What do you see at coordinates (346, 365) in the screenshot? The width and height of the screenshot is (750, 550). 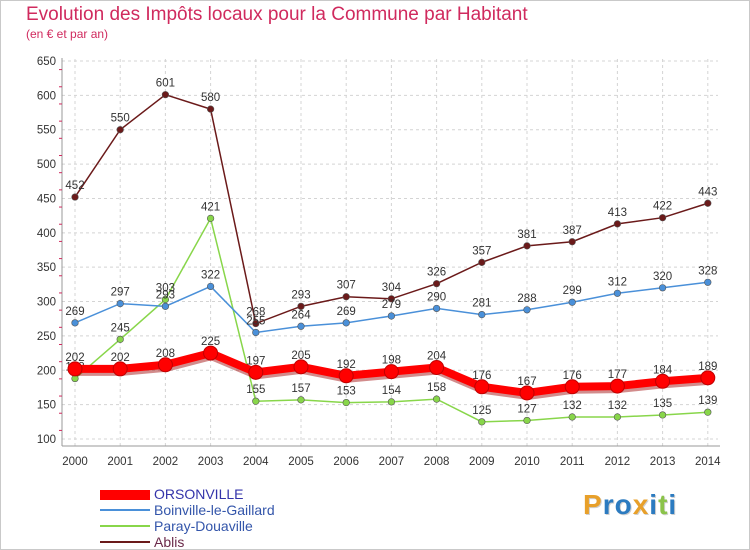 I see `data-label: 192` at bounding box center [346, 365].